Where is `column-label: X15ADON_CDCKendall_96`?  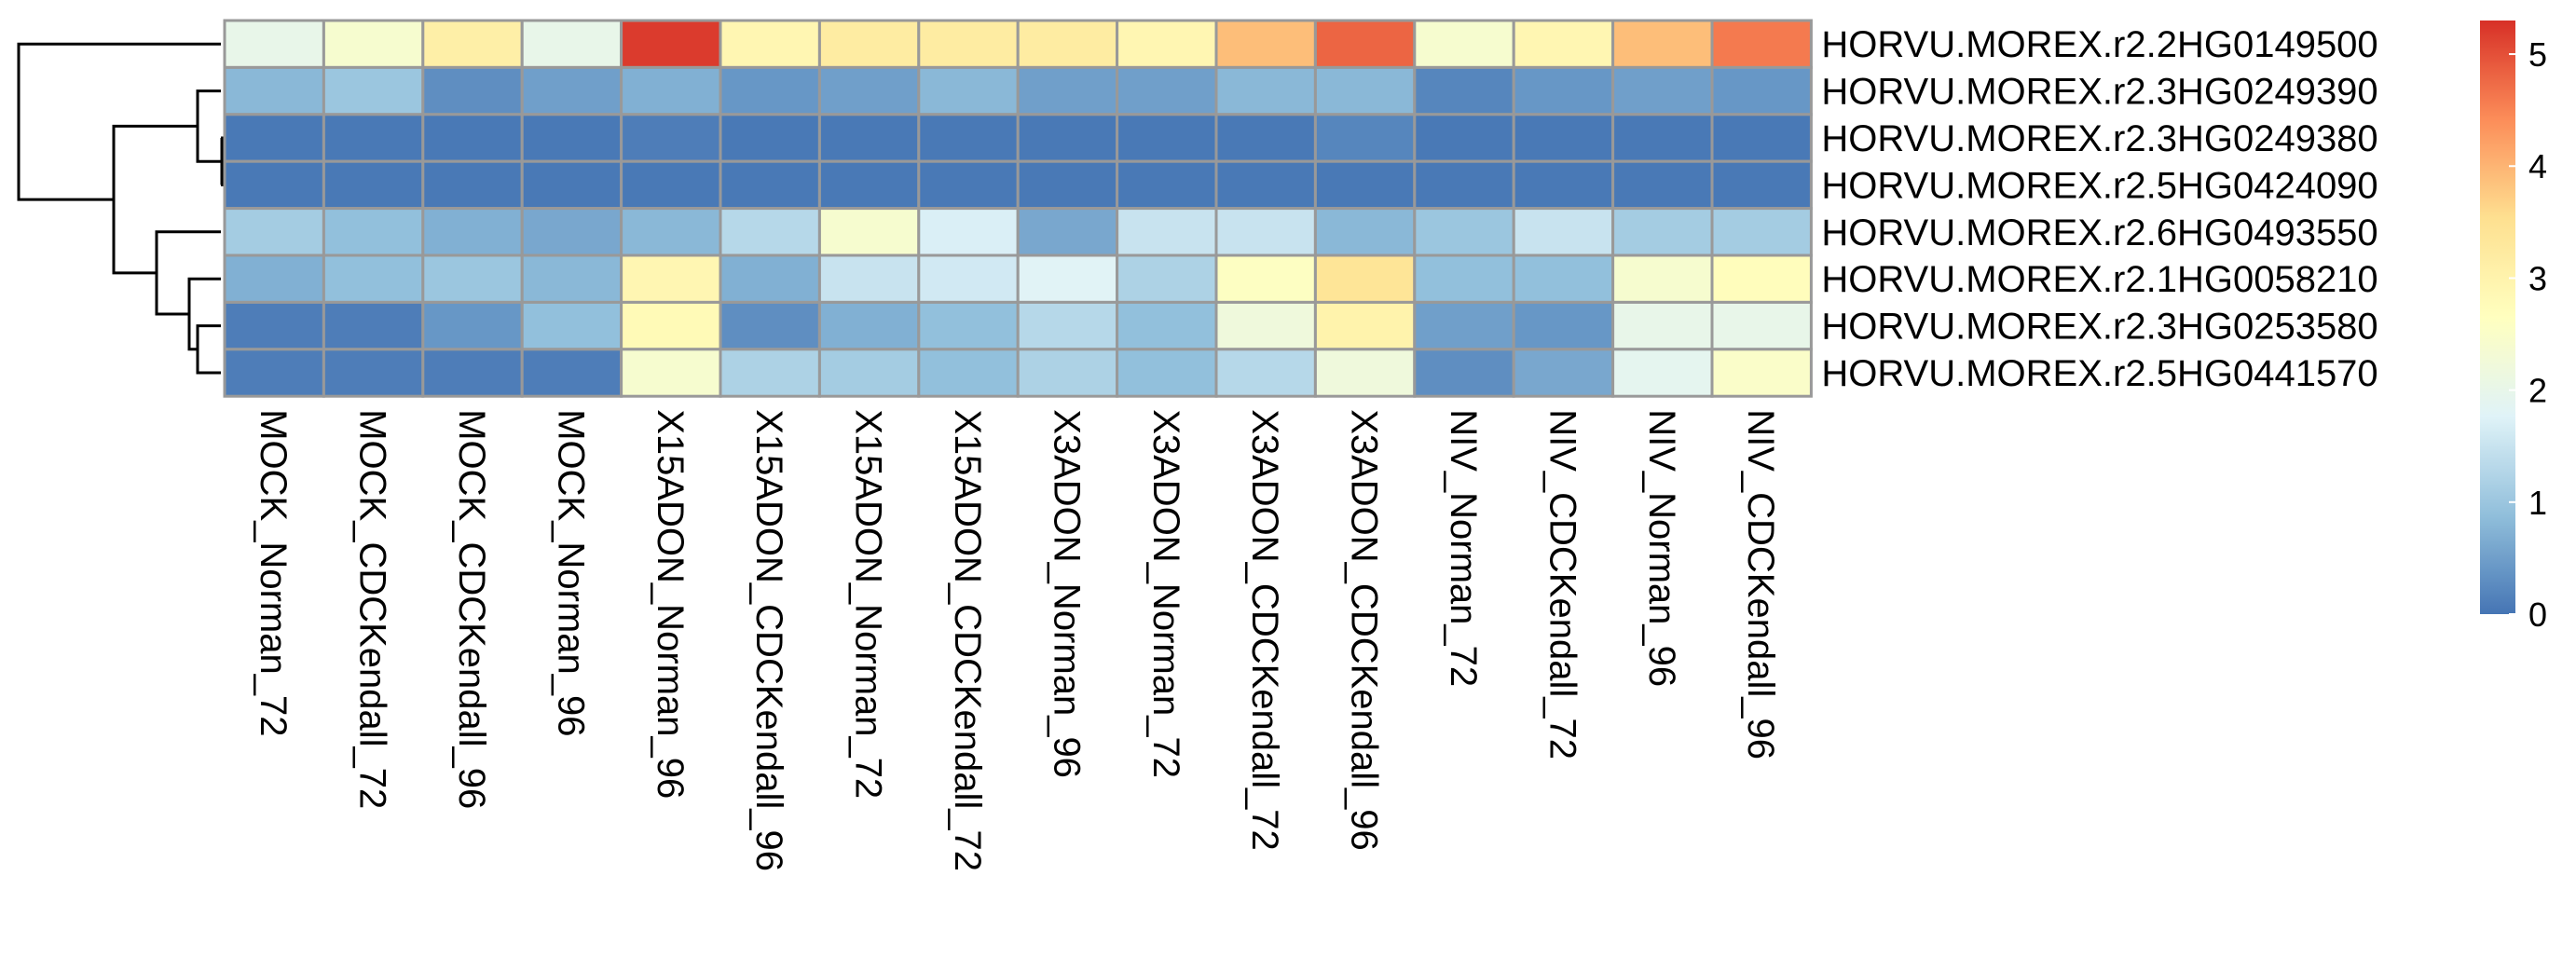
column-label: X15ADON_CDCKendall_96 is located at coordinates (768, 640).